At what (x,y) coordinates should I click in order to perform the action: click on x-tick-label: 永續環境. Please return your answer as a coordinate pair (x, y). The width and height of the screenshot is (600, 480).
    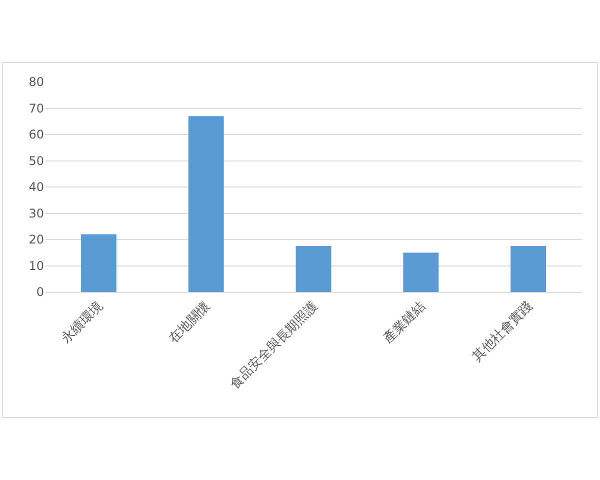
    Looking at the image, I should click on (82, 322).